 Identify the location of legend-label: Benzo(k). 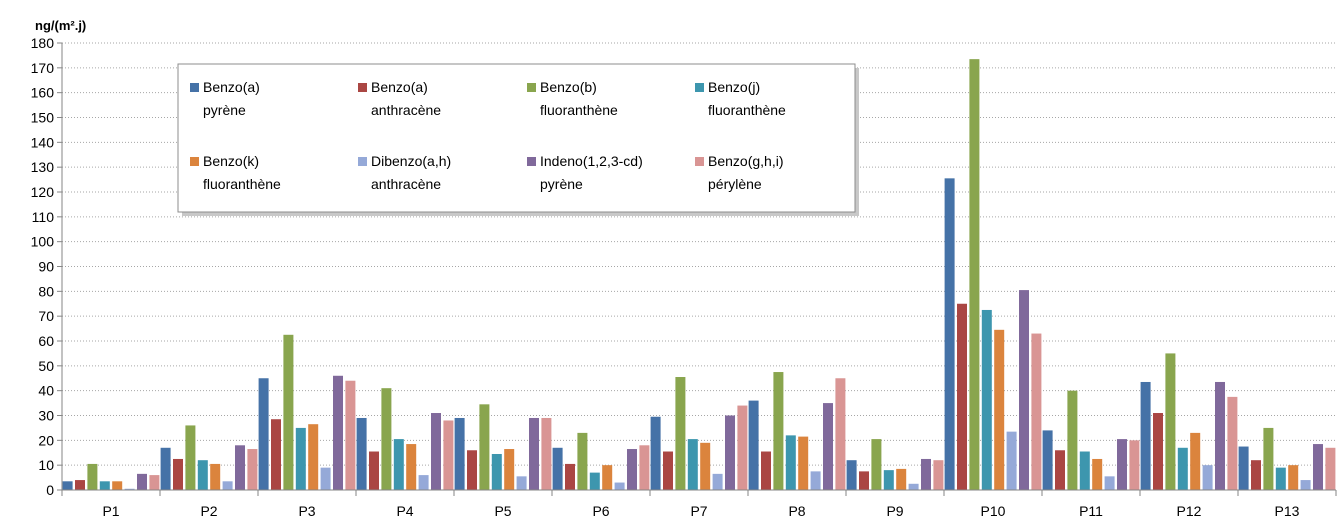
(231, 161).